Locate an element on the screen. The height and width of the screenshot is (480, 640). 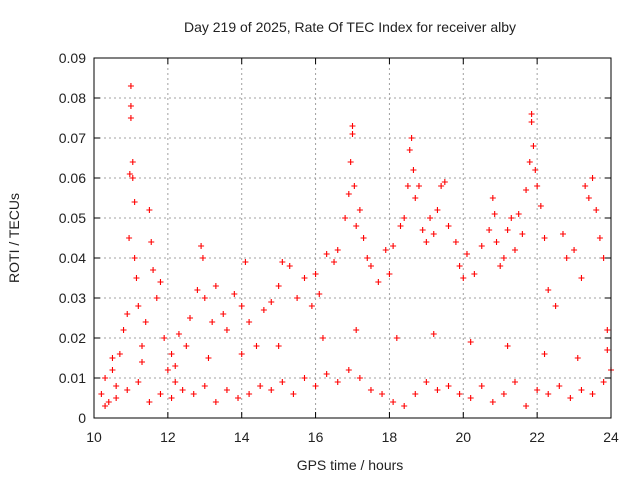
y-tick-label: 0.07 is located at coordinates (72, 138).